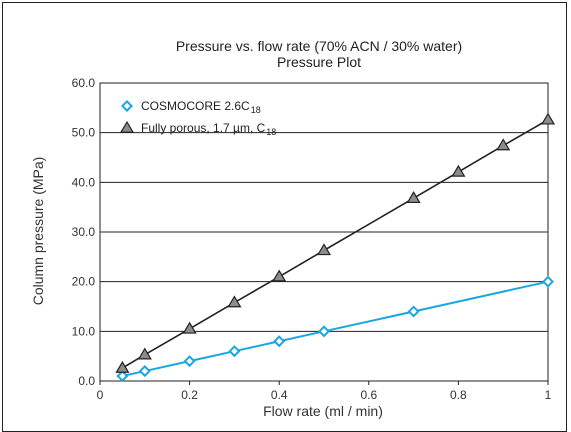  Describe the element at coordinates (84, 282) in the screenshot. I see `y-tick-label: 20.0` at that location.